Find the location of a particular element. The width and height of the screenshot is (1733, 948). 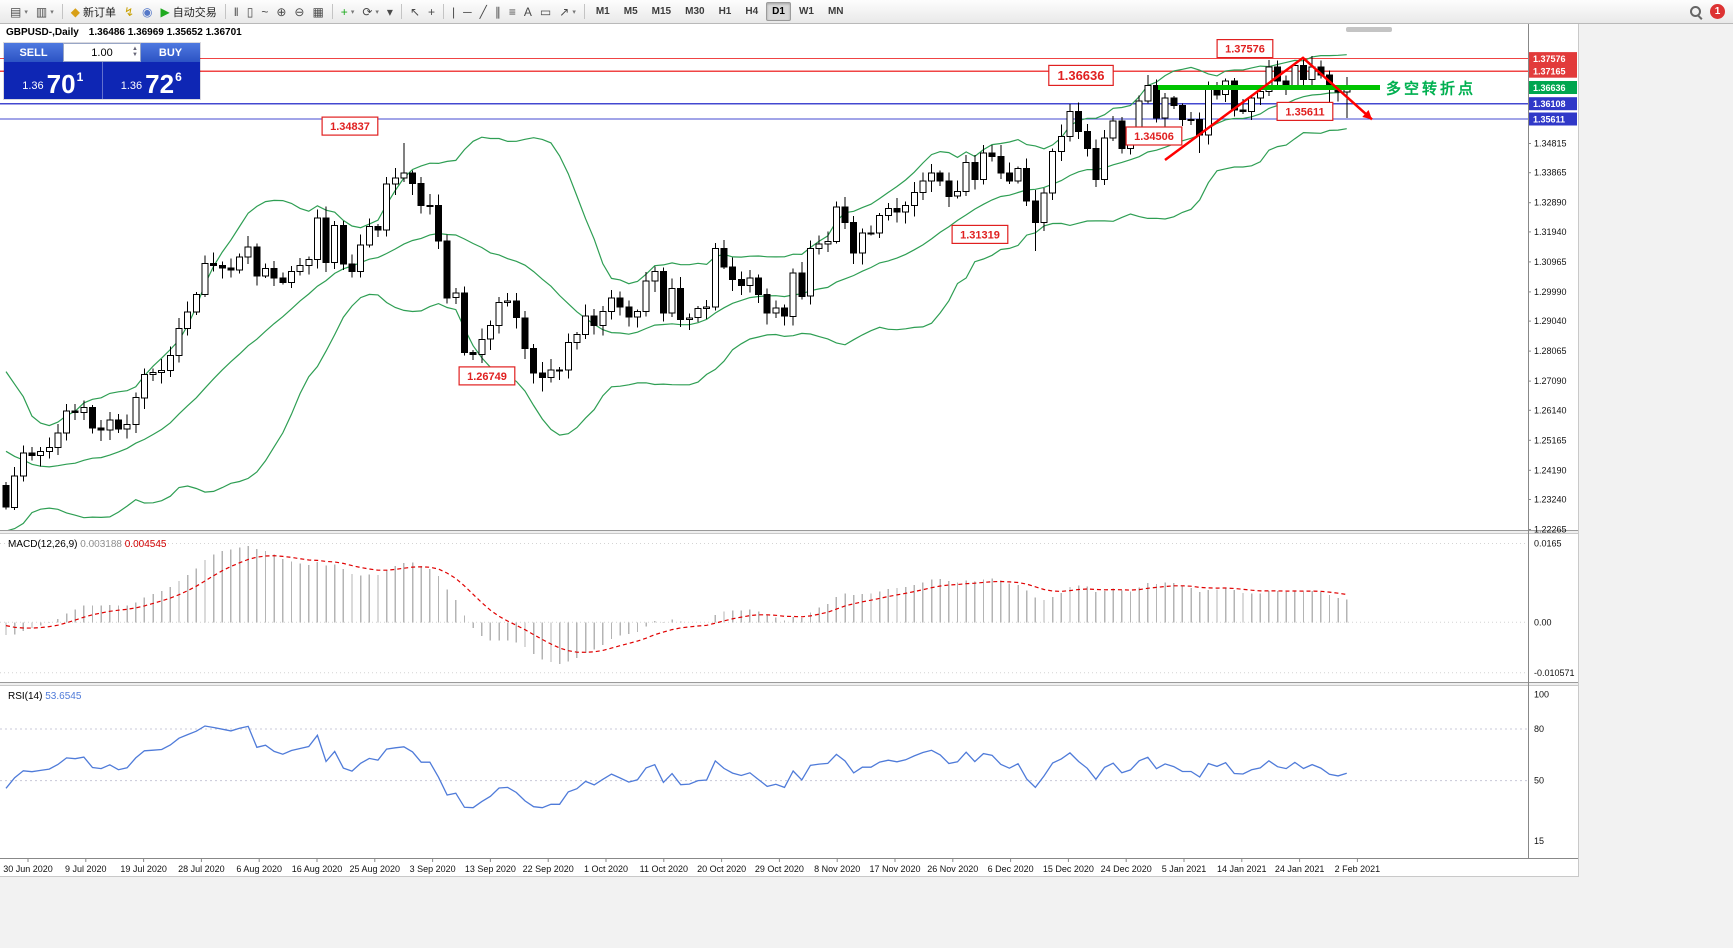

channel-icon: ∥ is located at coordinates (497, 11).